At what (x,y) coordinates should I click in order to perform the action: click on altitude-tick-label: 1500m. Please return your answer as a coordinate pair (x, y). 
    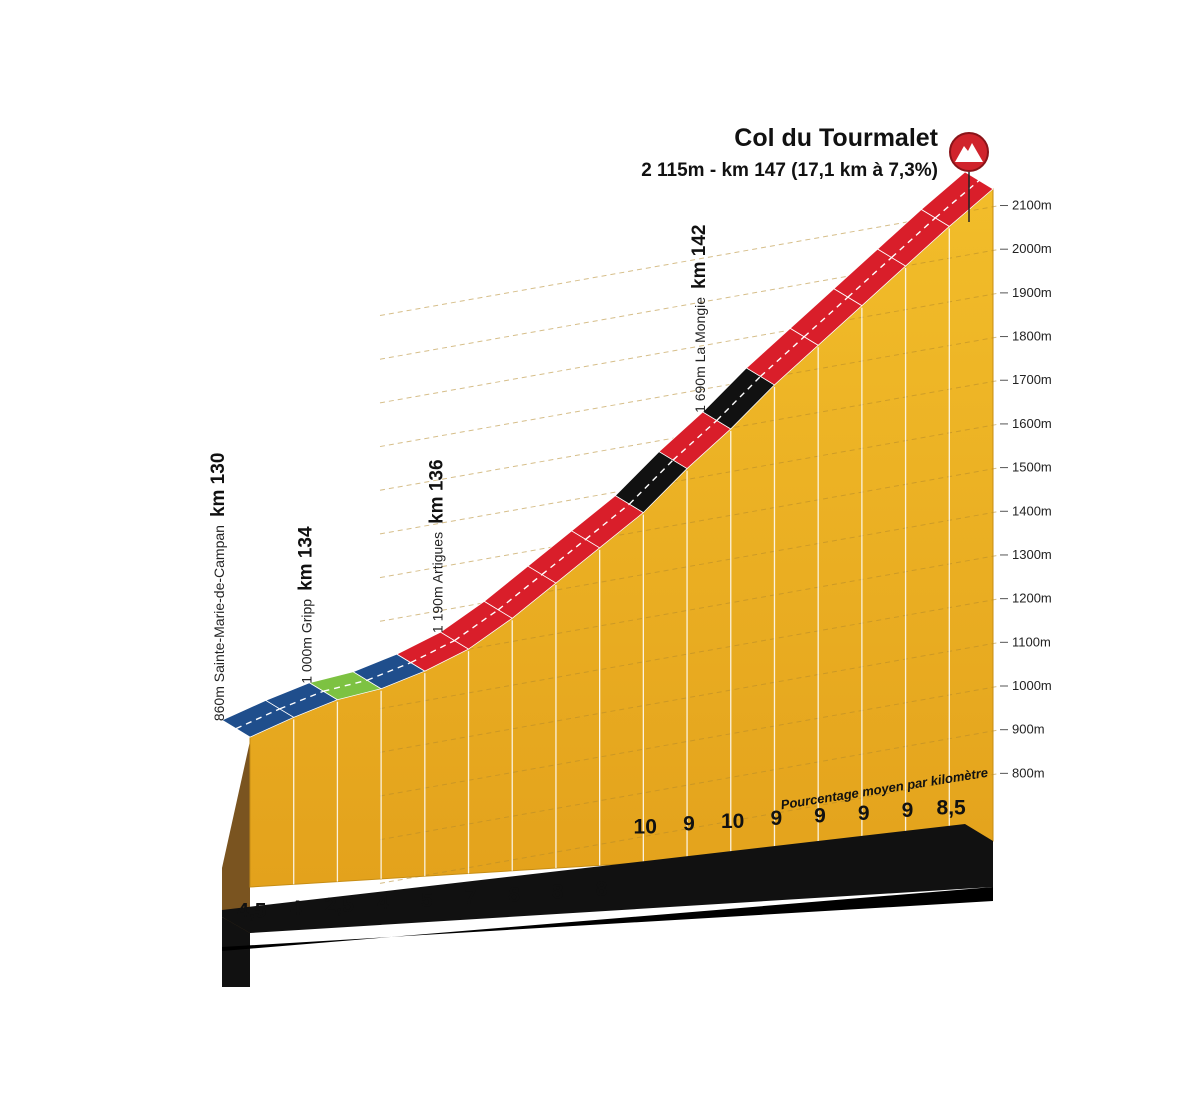
    Looking at the image, I should click on (1032, 467).